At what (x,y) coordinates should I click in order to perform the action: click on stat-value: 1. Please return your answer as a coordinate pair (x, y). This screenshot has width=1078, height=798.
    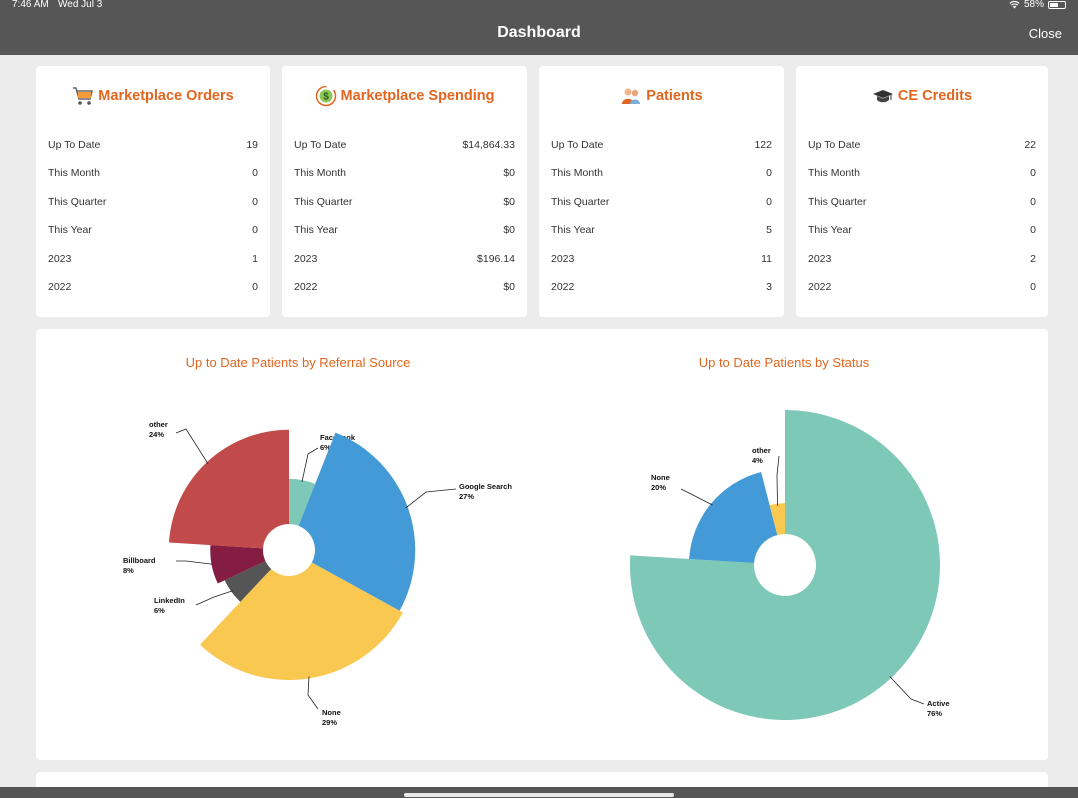
    Looking at the image, I should click on (255, 259).